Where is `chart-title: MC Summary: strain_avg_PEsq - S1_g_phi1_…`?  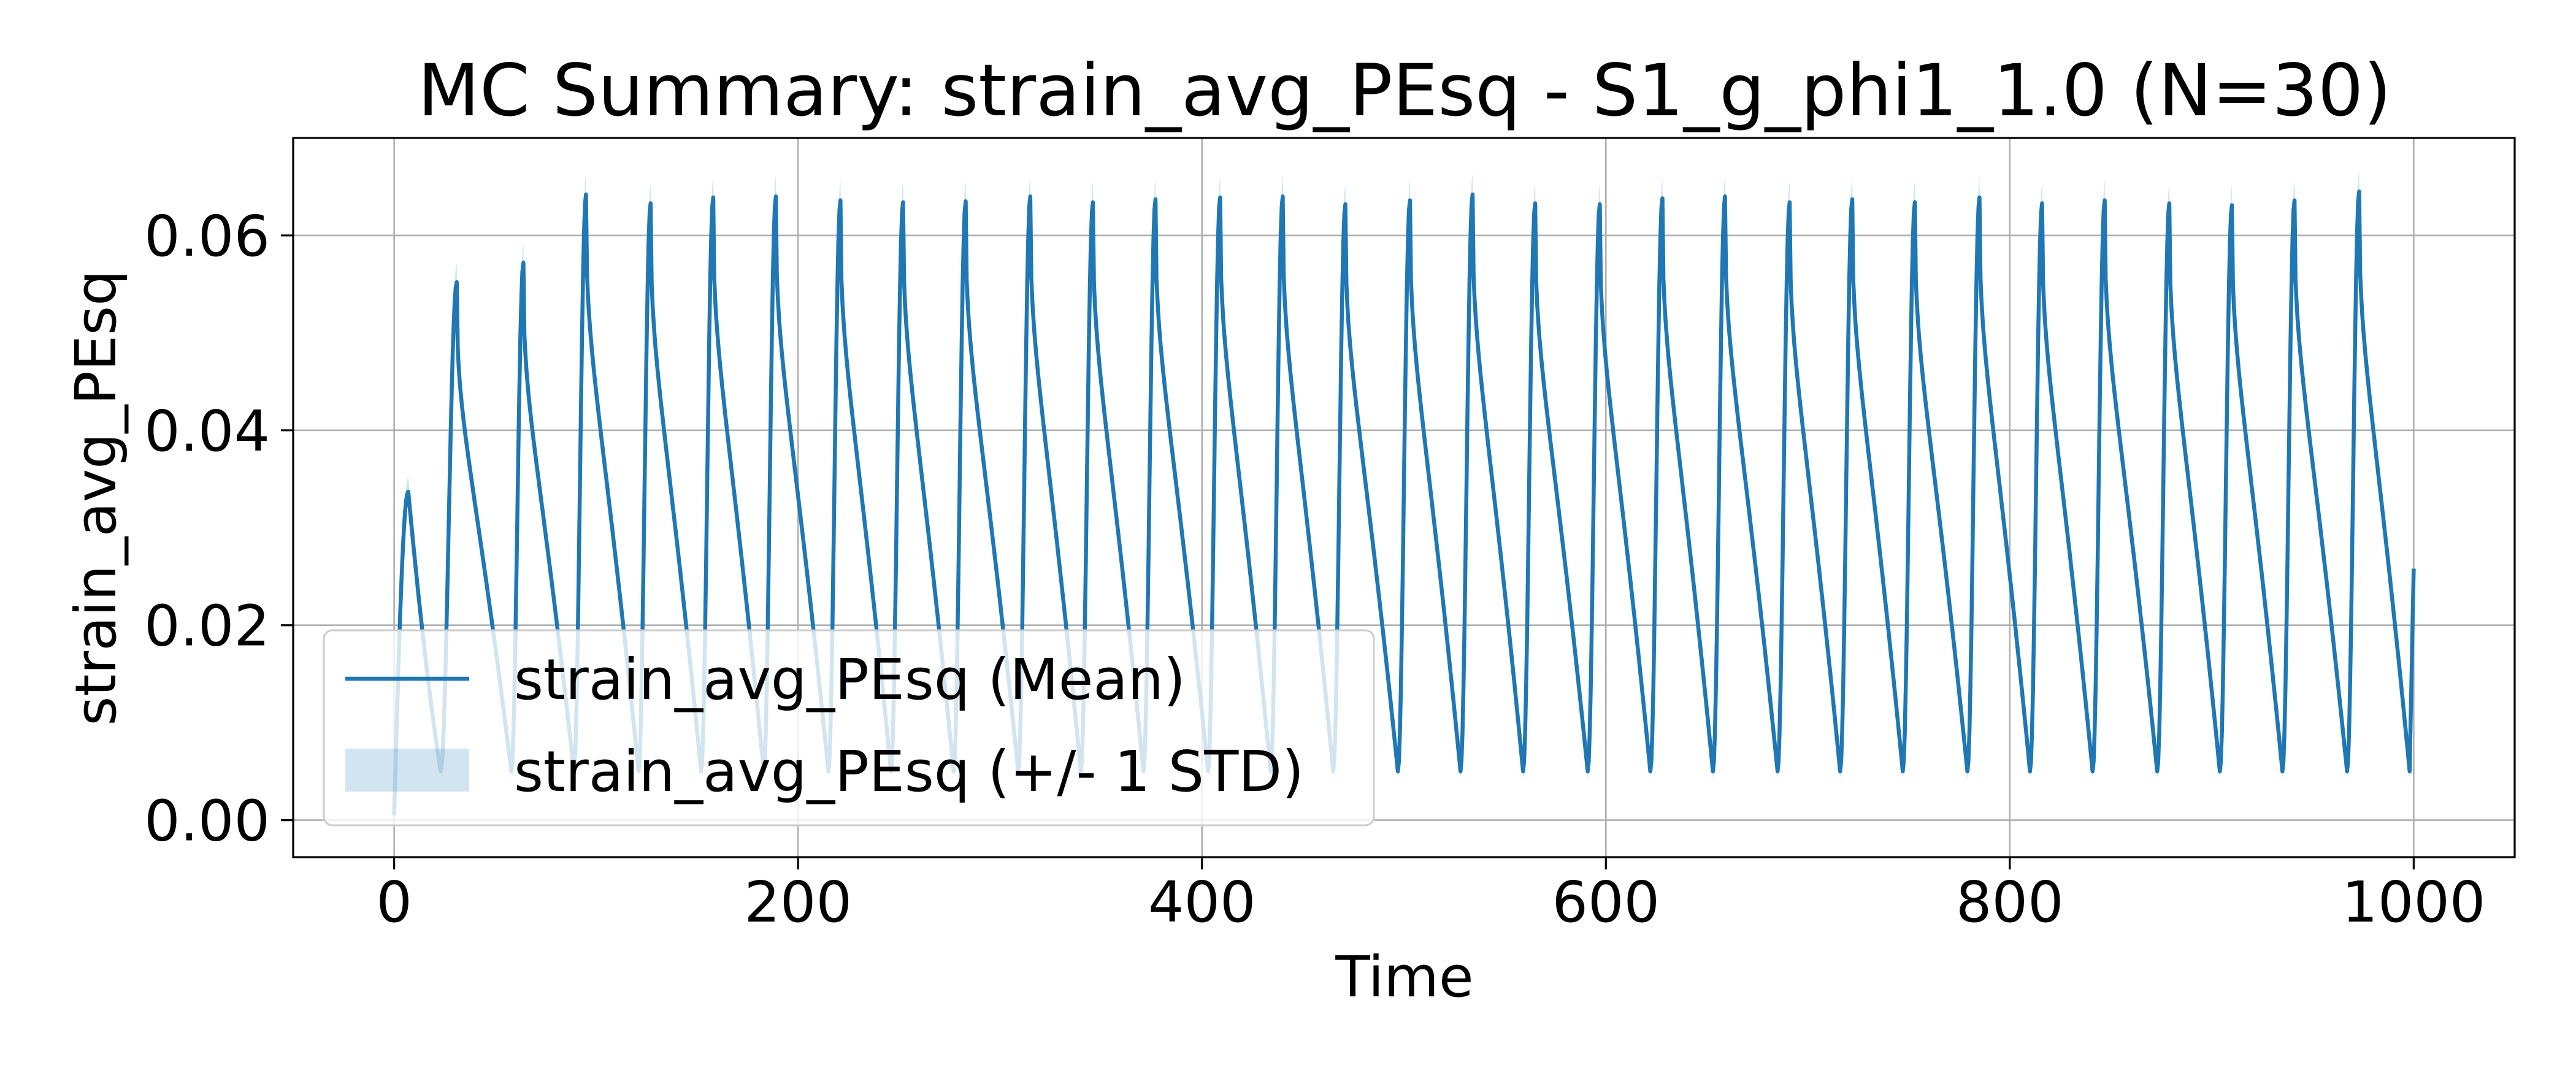 chart-title: MC Summary: strain_avg_PEsq - S1_g_phi1_… is located at coordinates (1404, 90).